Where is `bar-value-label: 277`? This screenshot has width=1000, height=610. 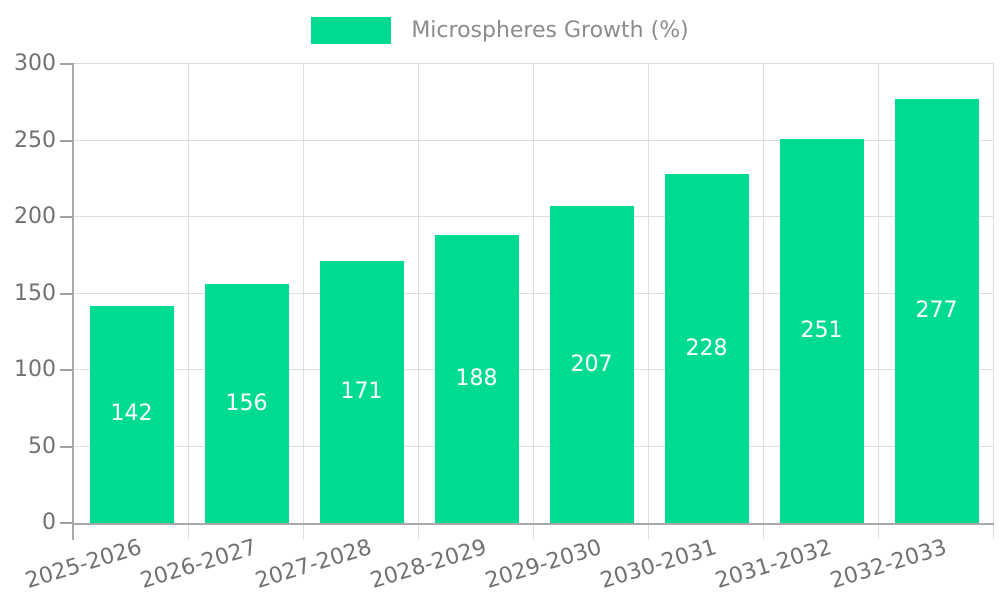
bar-value-label: 277 is located at coordinates (936, 311).